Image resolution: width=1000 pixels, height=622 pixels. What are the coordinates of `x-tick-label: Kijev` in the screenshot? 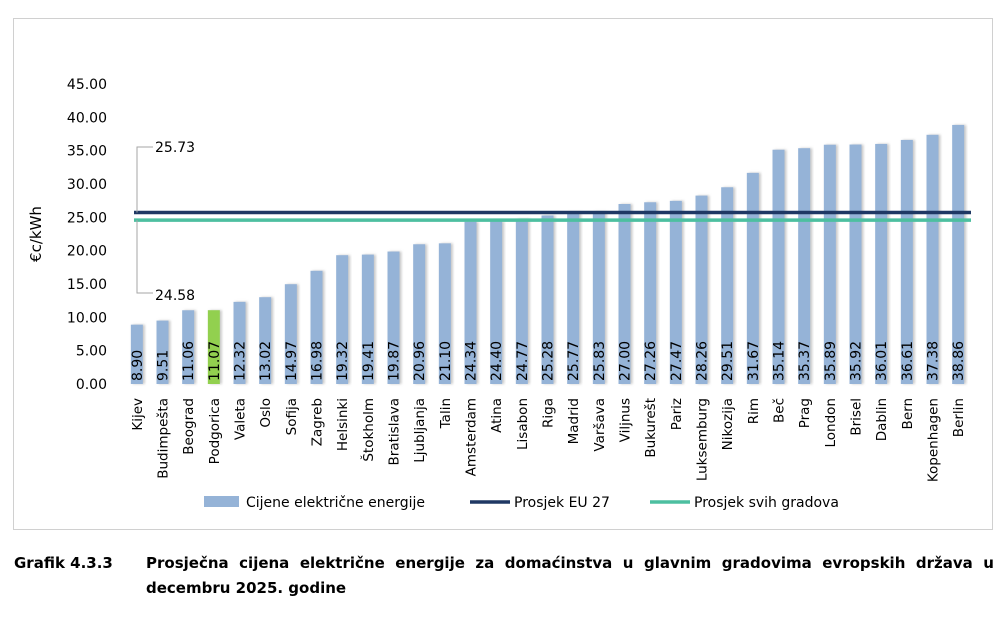 It's located at (138, 414).